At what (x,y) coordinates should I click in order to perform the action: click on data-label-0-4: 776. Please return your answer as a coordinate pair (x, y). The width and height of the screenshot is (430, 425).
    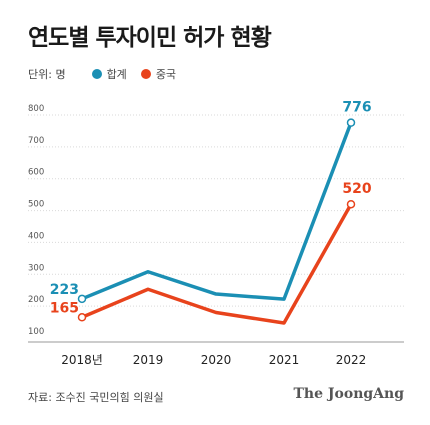
    Looking at the image, I should click on (356, 108).